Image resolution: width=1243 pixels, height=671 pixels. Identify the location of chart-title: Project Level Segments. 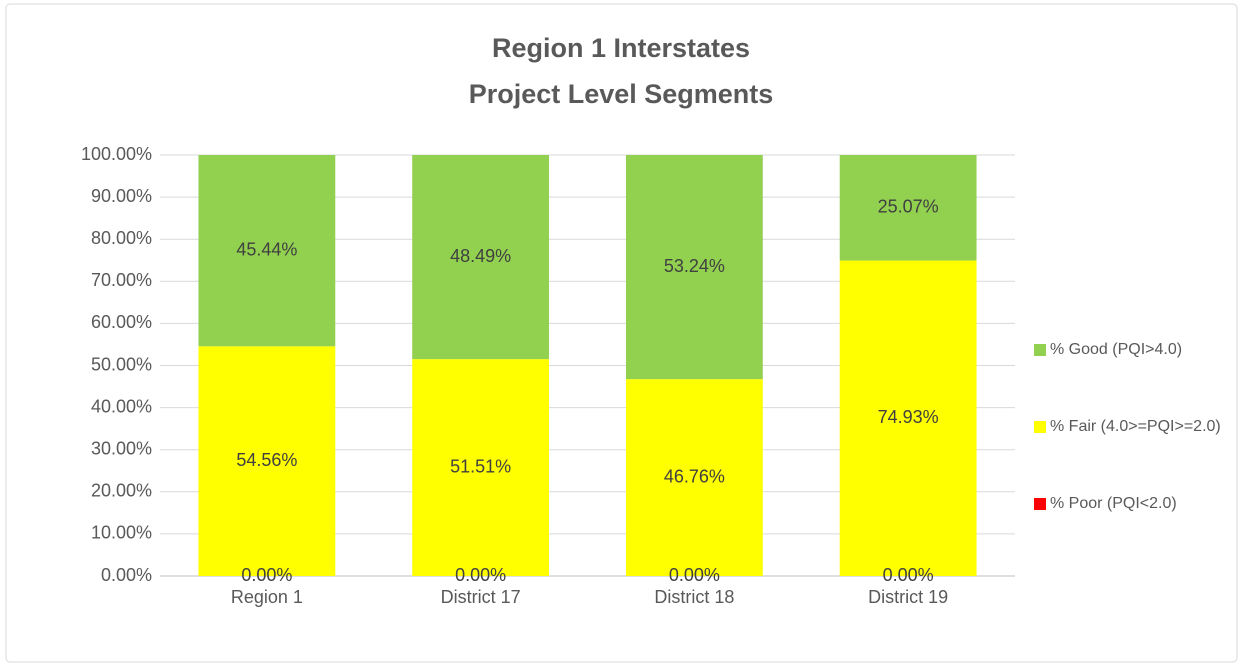
(621, 94).